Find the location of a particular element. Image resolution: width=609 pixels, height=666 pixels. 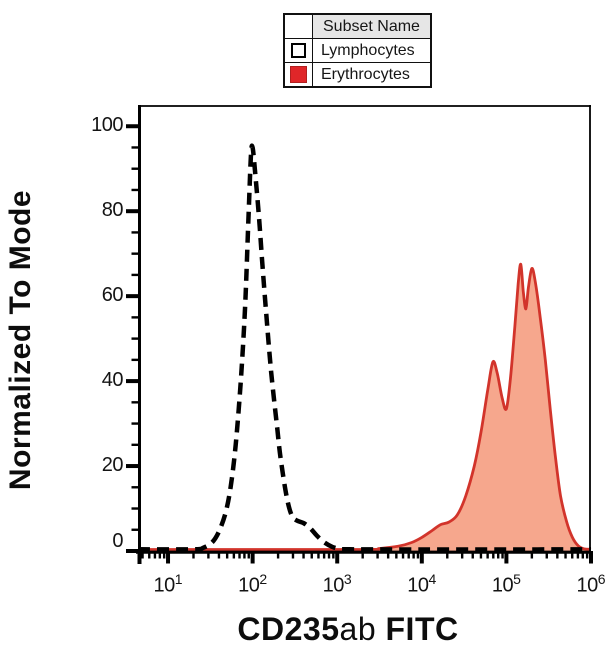

x-tick-label: 10⁴ is located at coordinates (422, 584).